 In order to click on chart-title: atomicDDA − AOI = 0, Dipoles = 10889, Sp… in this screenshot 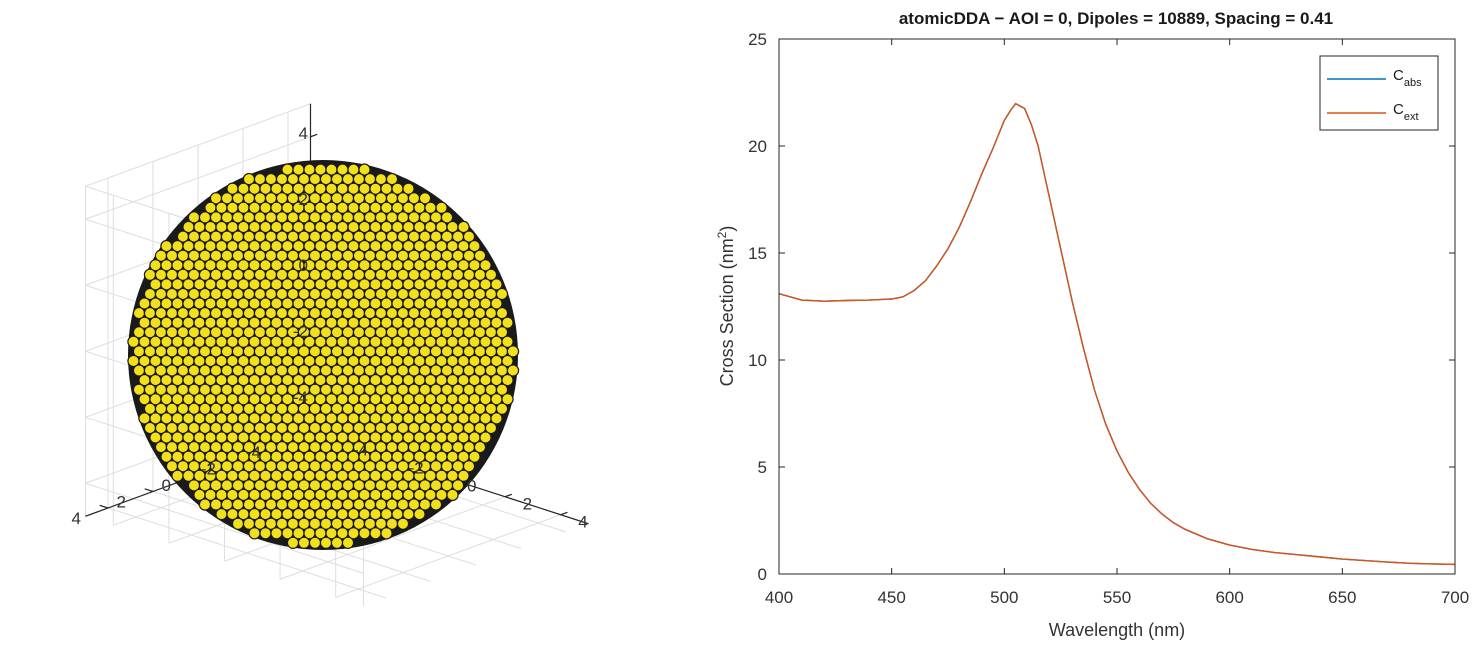, I will do `click(1116, 18)`.